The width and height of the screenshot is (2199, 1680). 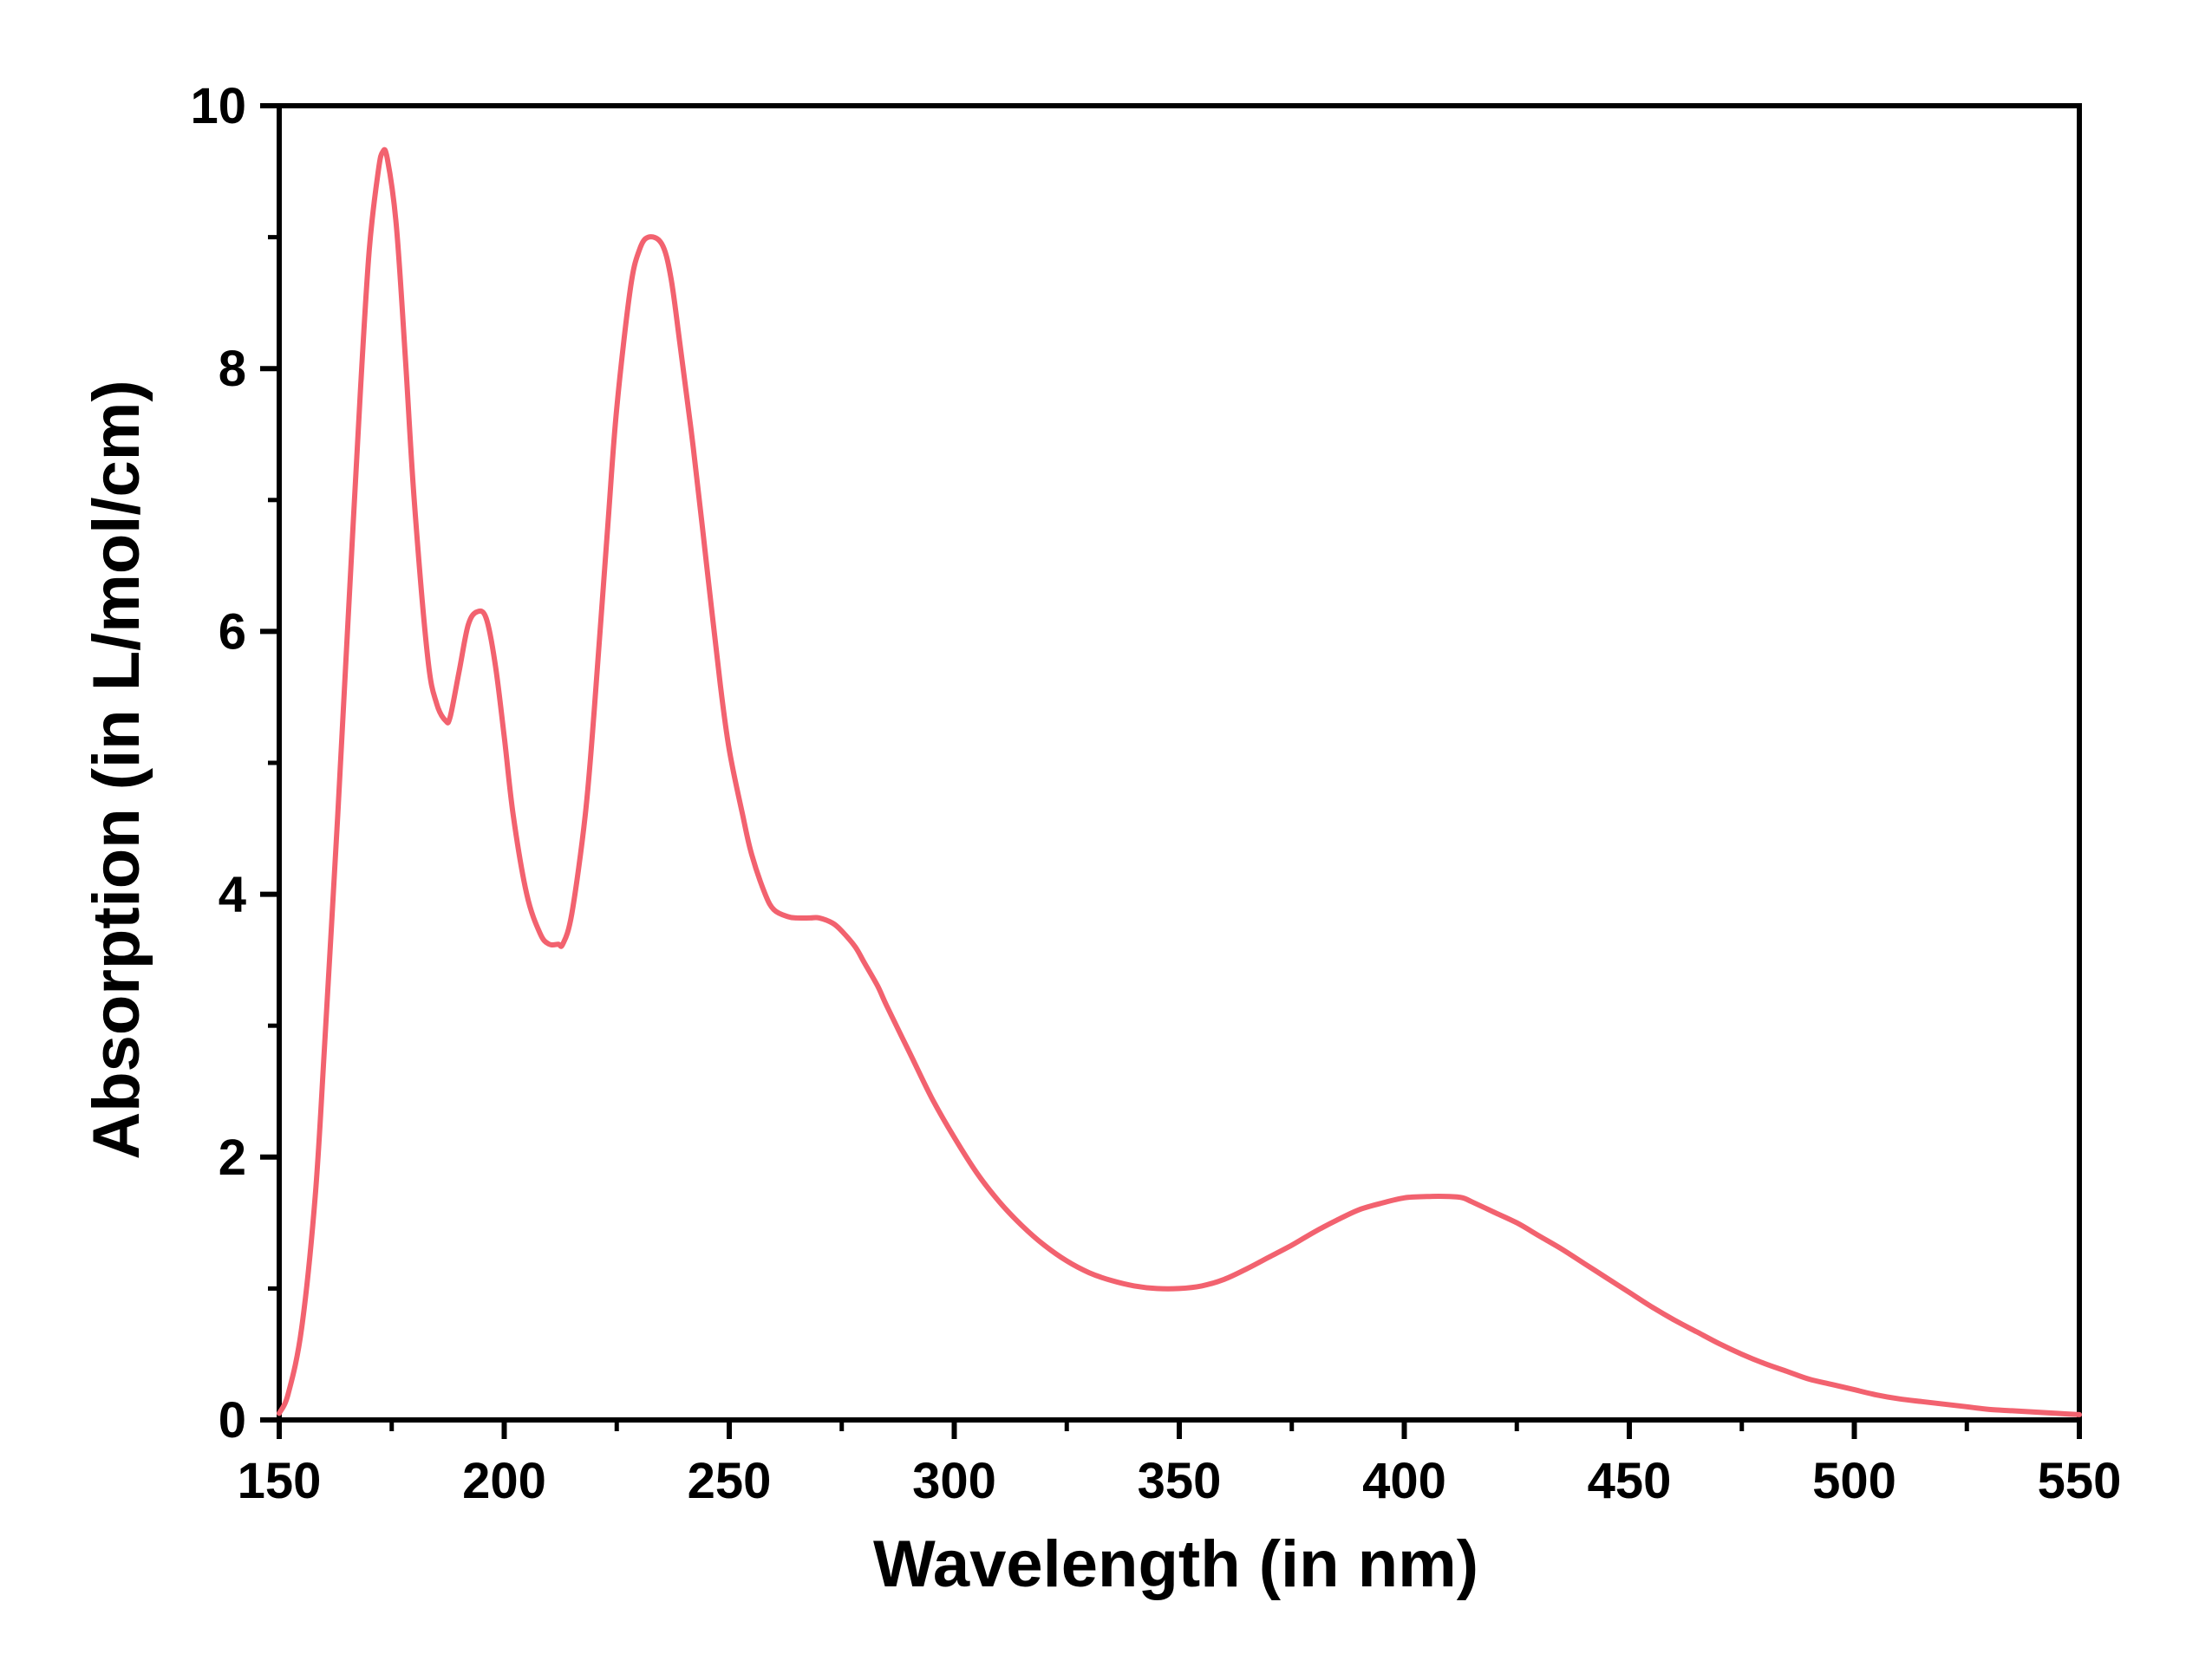 I want to click on y-tick-label: 4, so click(x=233, y=895).